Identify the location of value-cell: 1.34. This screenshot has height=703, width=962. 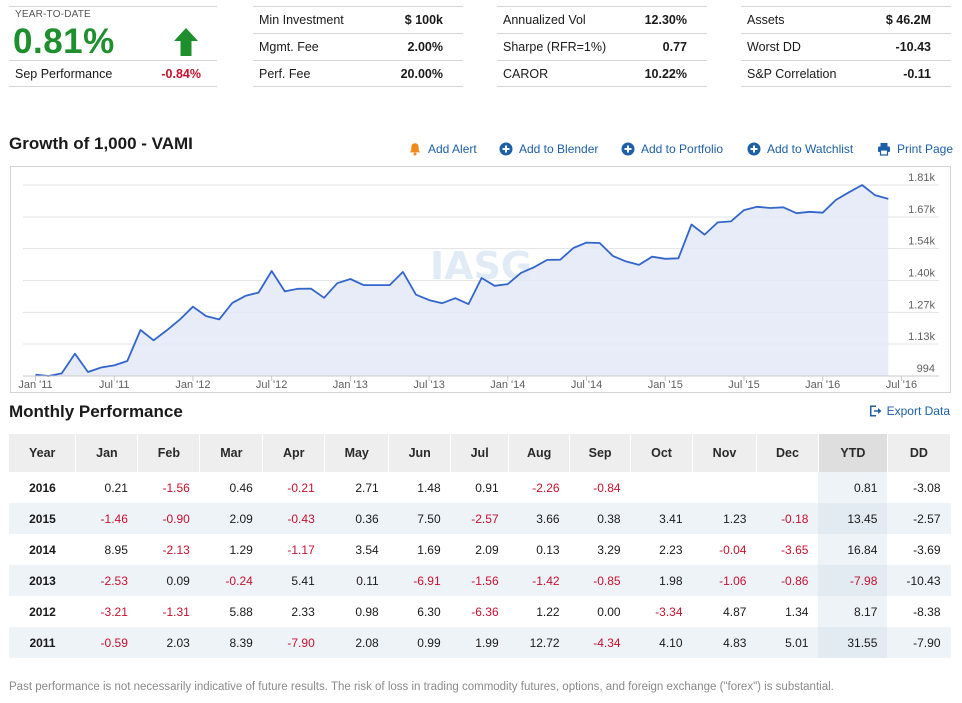
(797, 611).